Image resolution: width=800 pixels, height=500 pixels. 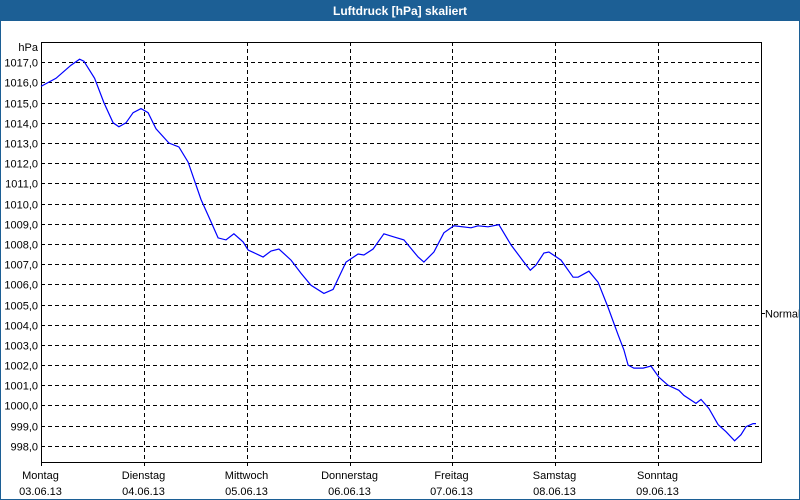 I want to click on x-tick-day: Dienstag, so click(x=143, y=476).